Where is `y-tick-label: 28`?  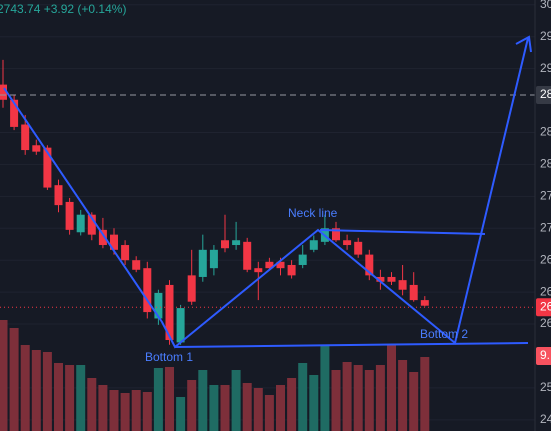
y-tick-label: 28 is located at coordinates (545, 132).